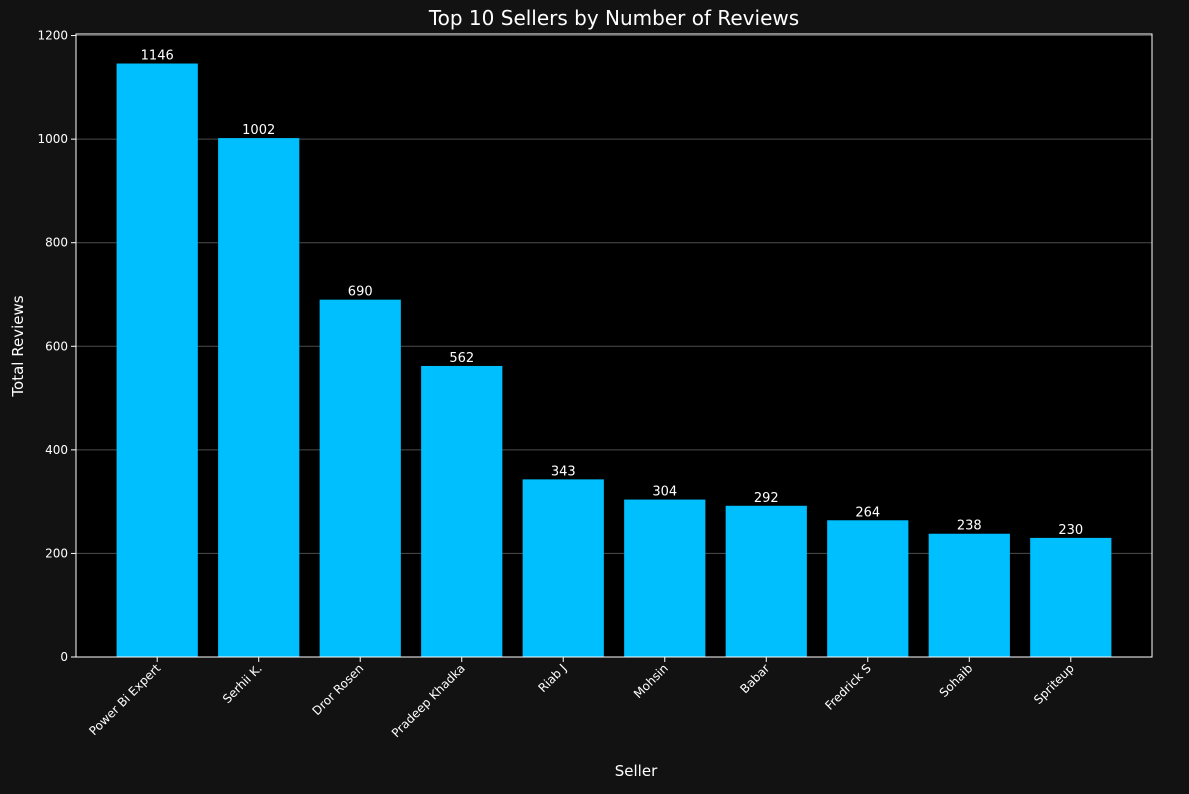 The width and height of the screenshot is (1189, 794). I want to click on chart-title: Top 10 Sellers by Number of Reviews, so click(613, 18).